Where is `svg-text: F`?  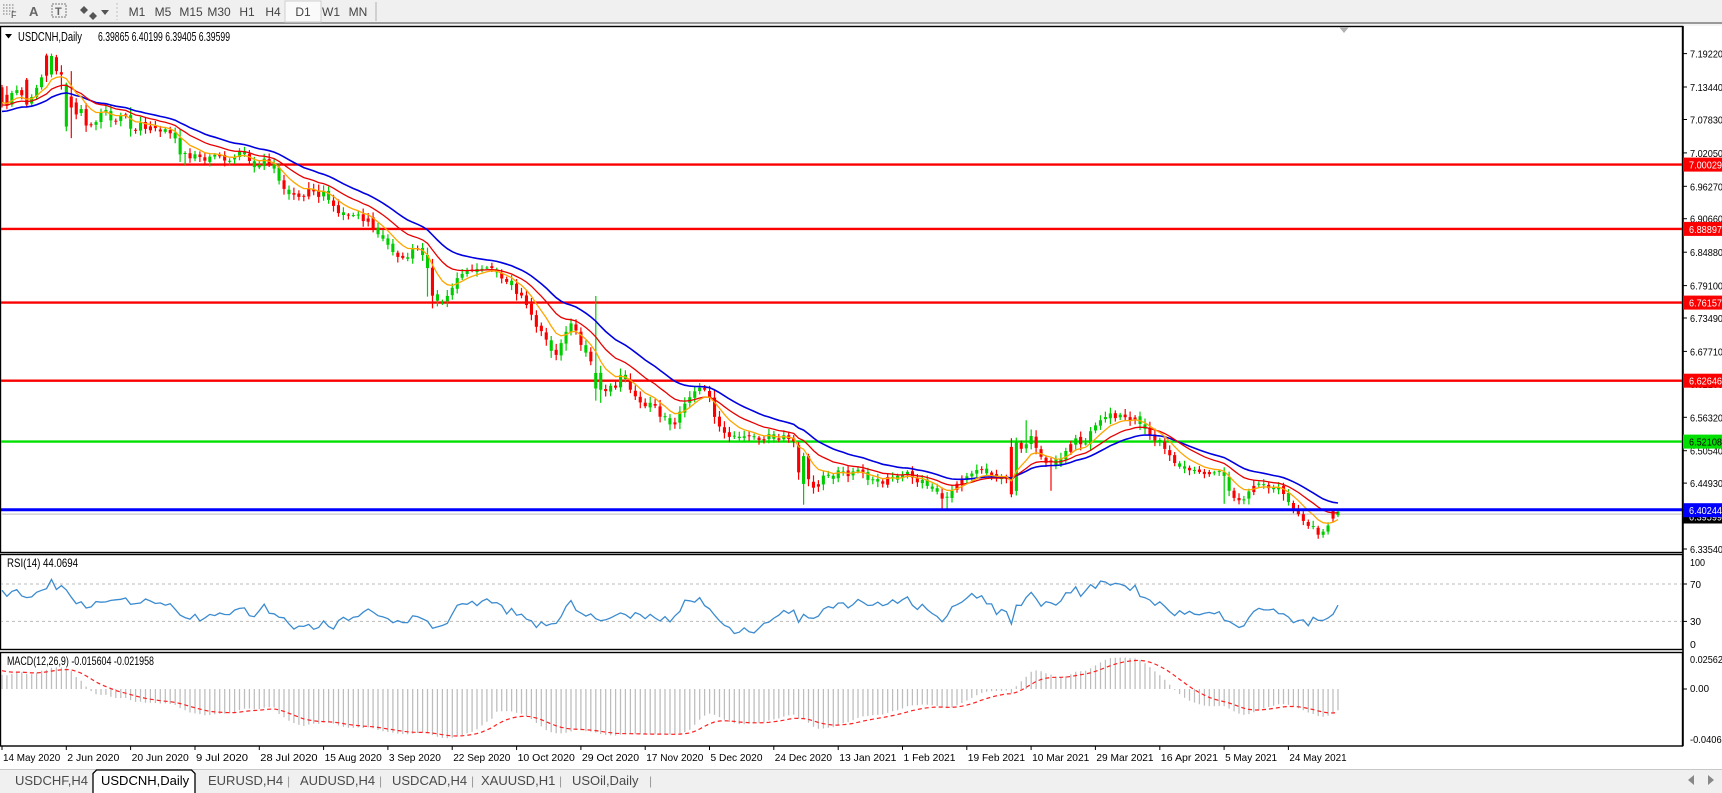 svg-text: F is located at coordinates (14, 15).